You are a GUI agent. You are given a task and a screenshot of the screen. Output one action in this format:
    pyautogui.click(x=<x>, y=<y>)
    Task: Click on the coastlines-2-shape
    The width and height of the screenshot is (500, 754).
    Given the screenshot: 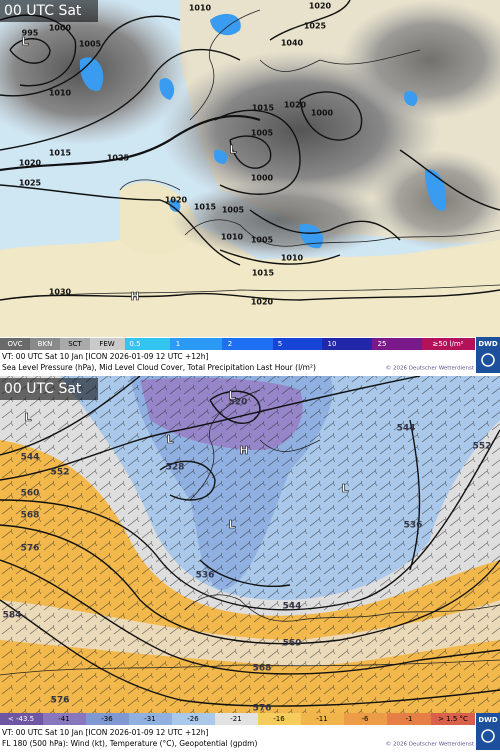 What is the action you would take?
    pyautogui.click(x=250, y=667)
    